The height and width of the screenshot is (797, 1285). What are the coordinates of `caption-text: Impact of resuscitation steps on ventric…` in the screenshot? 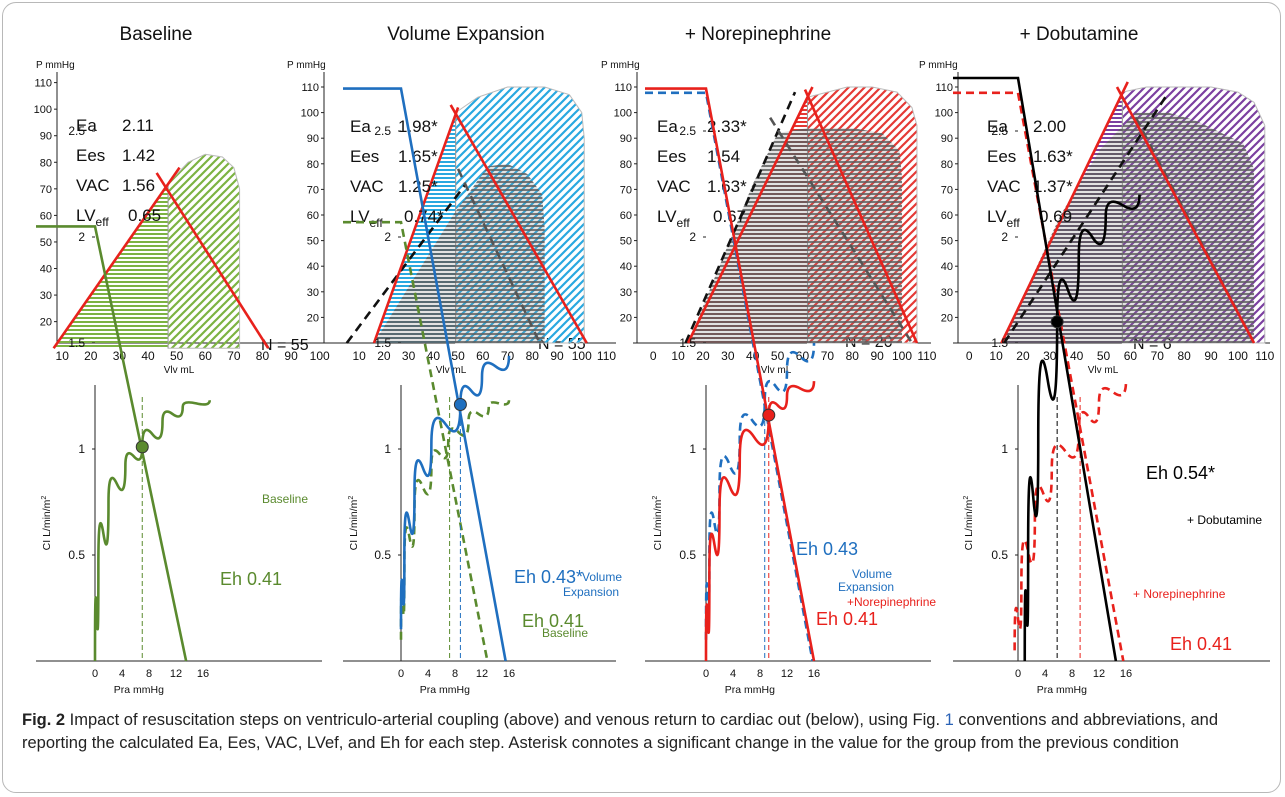 It's located at (505, 720).